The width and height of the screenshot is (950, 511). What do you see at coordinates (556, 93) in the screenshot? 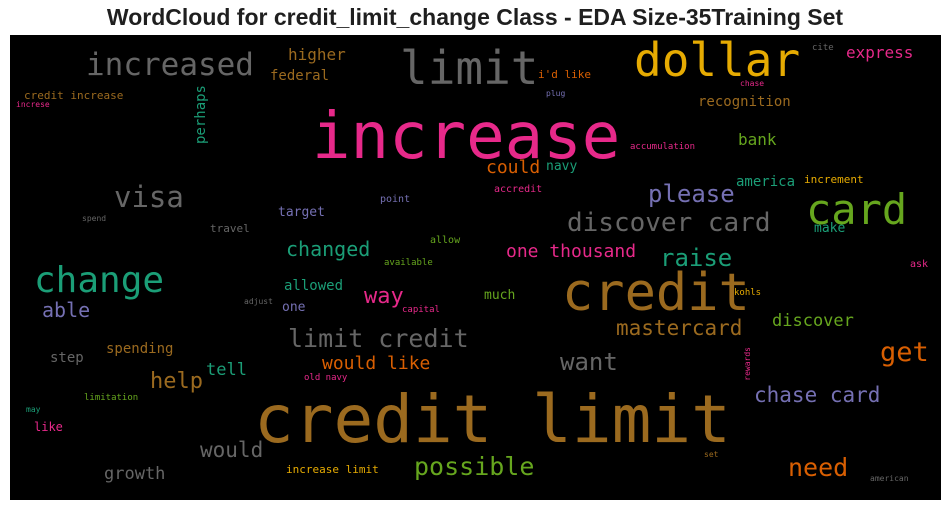
I see `word-plug: plug` at bounding box center [556, 93].